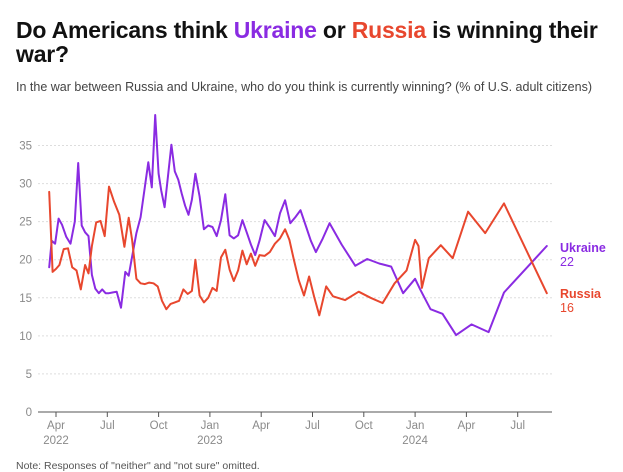  I want to click on title-part-1: Do Americans think, so click(125, 30).